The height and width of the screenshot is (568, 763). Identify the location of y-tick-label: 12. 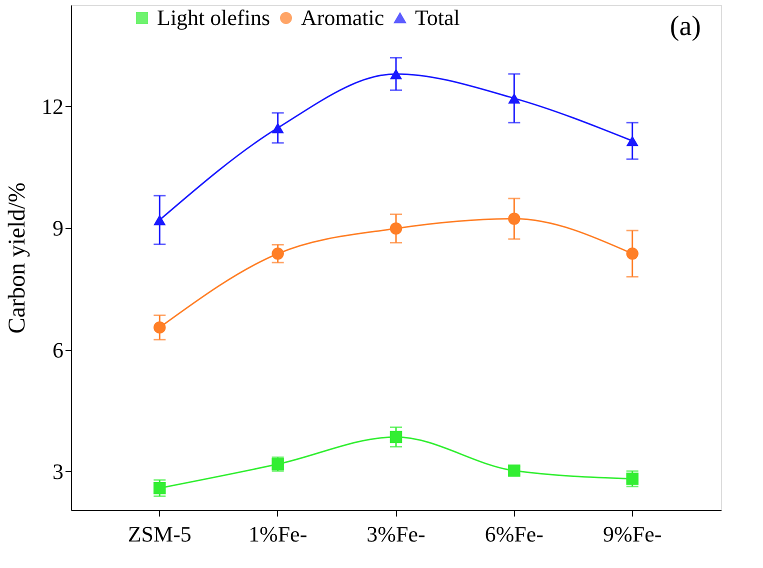
(53, 106).